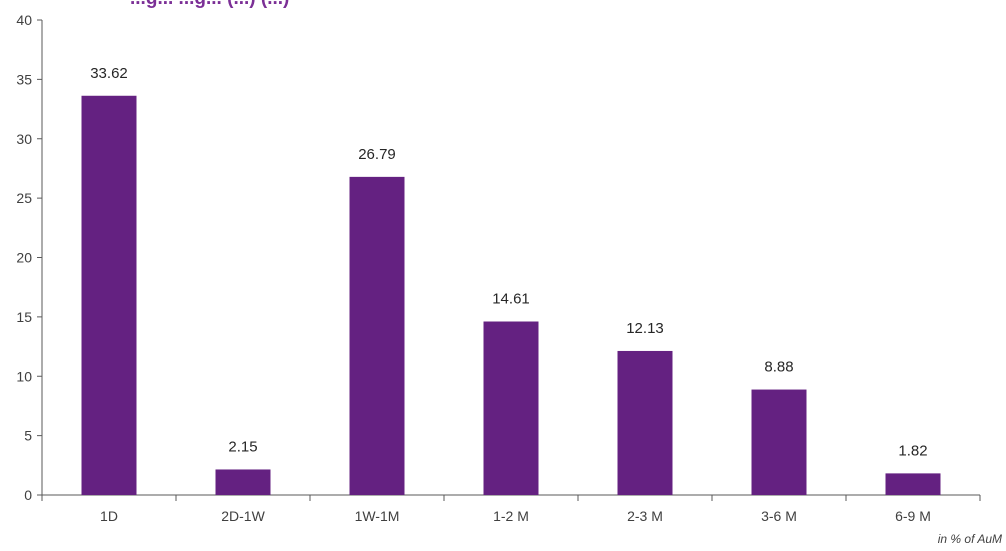  Describe the element at coordinates (511, 516) in the screenshot. I see `x-tick-label: 1-2 M` at that location.